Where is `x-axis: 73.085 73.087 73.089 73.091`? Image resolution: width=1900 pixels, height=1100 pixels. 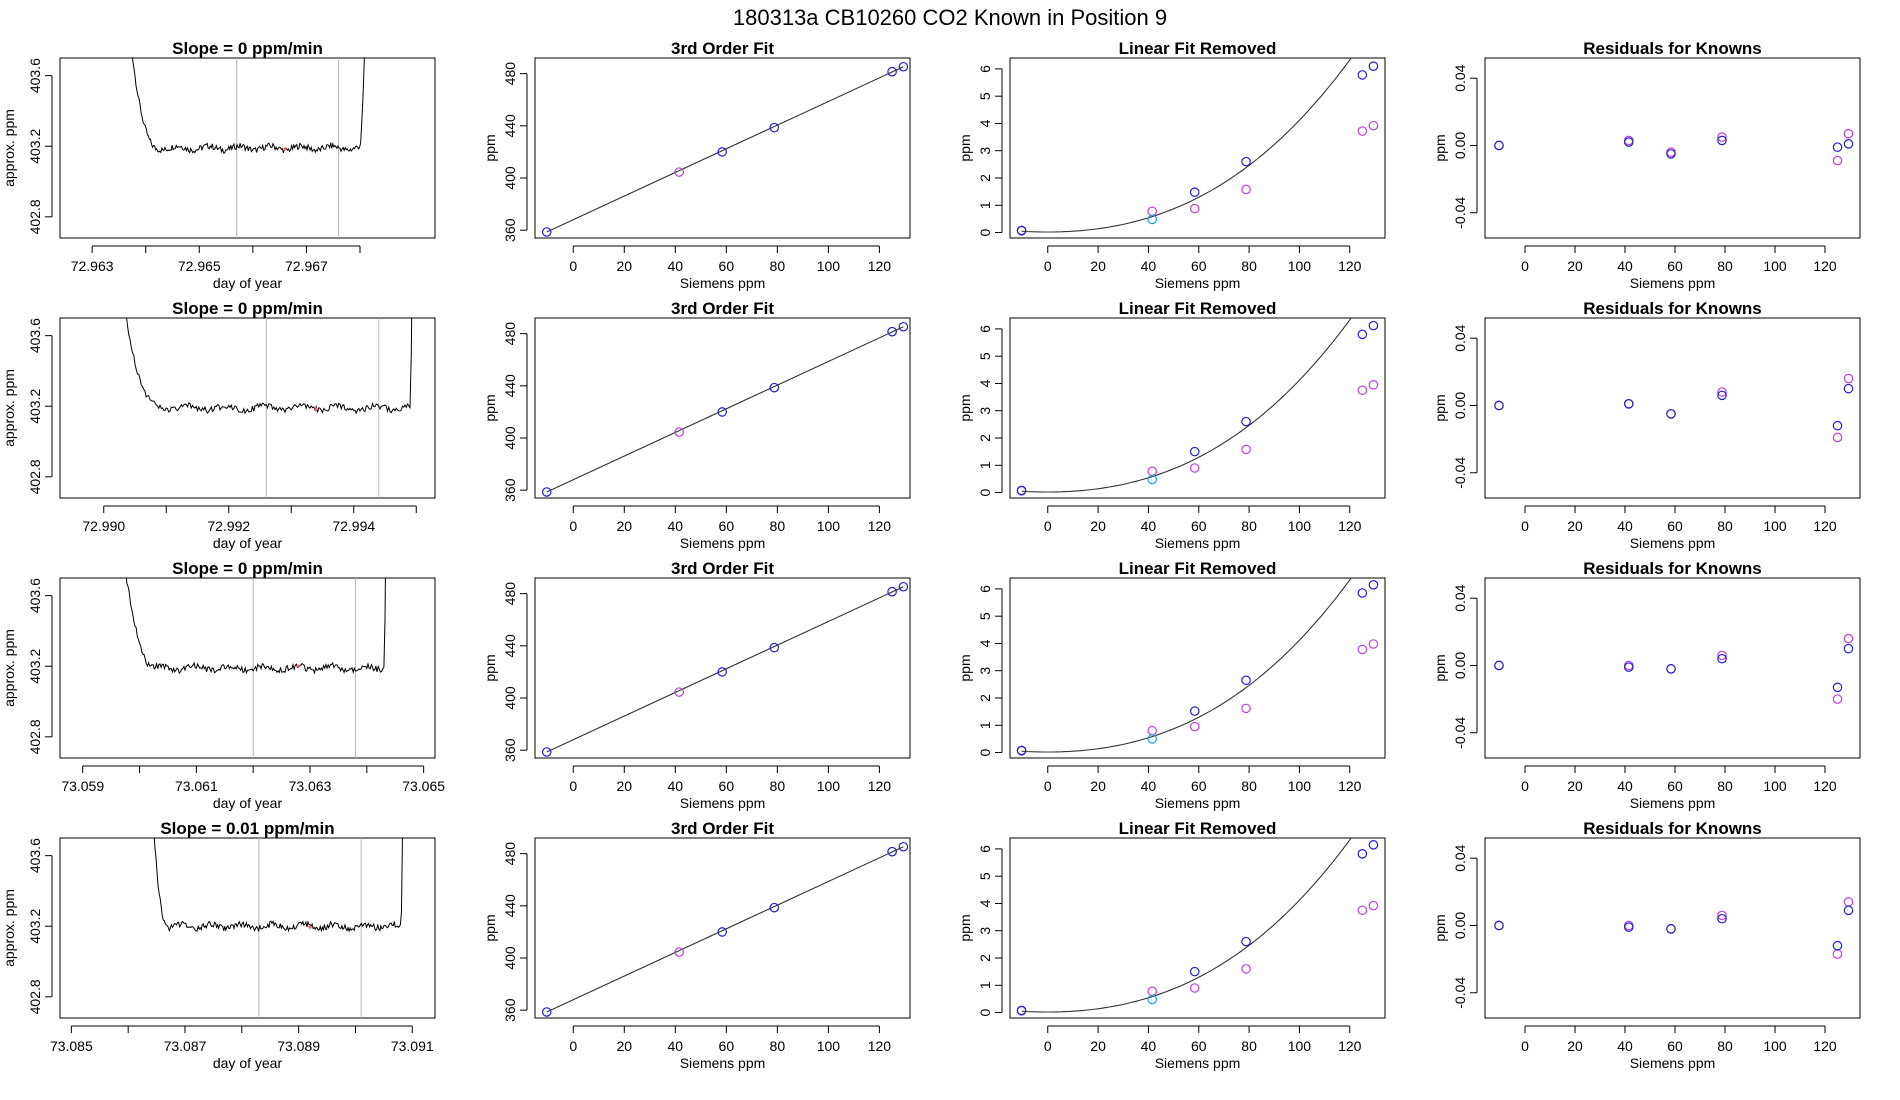
x-axis: 73.085 73.087 73.089 73.091 is located at coordinates (242, 1039).